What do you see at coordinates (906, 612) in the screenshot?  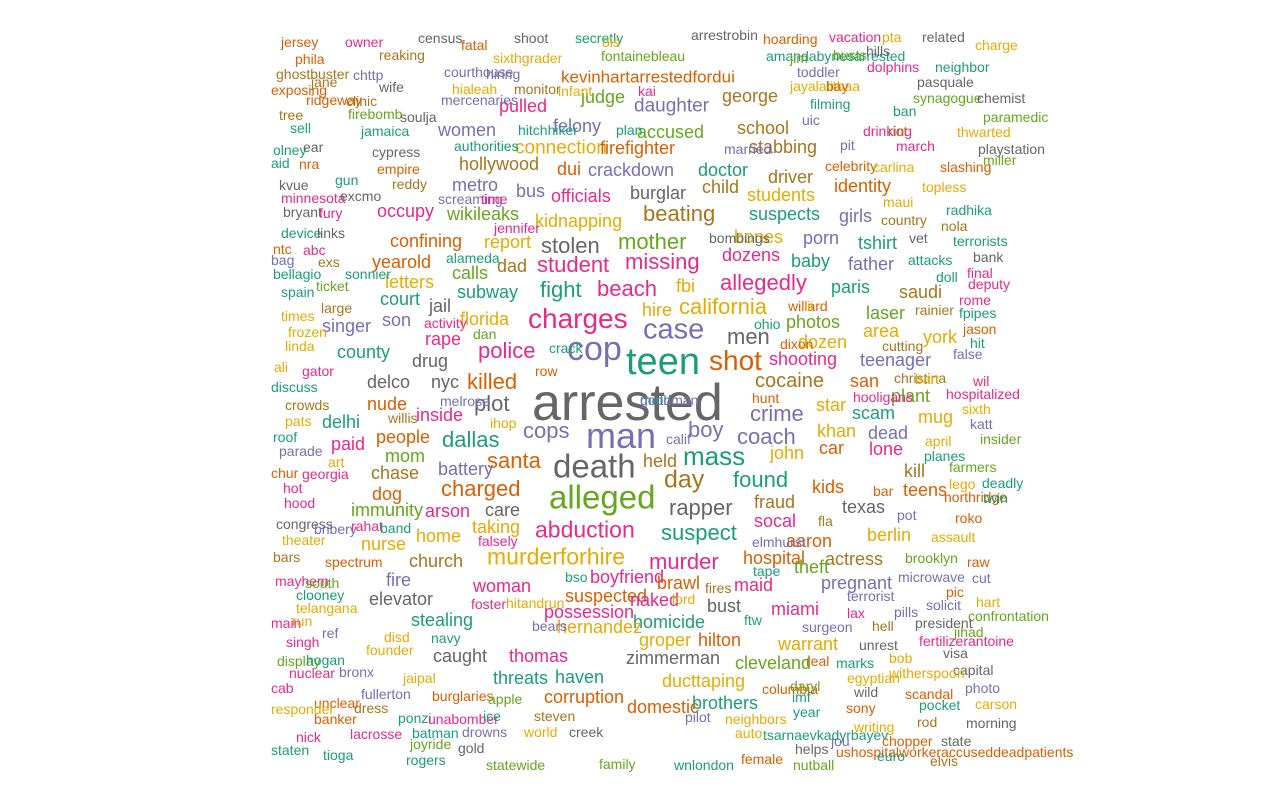 I see `word-cloud-word: pills` at bounding box center [906, 612].